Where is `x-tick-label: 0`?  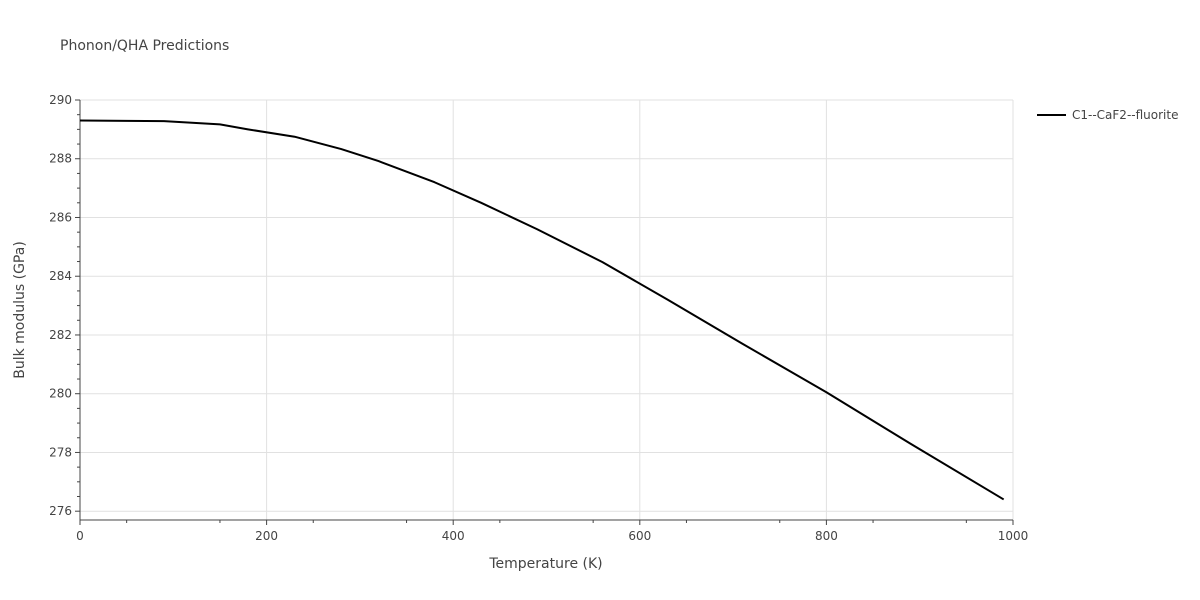
x-tick-label: 0 is located at coordinates (80, 536).